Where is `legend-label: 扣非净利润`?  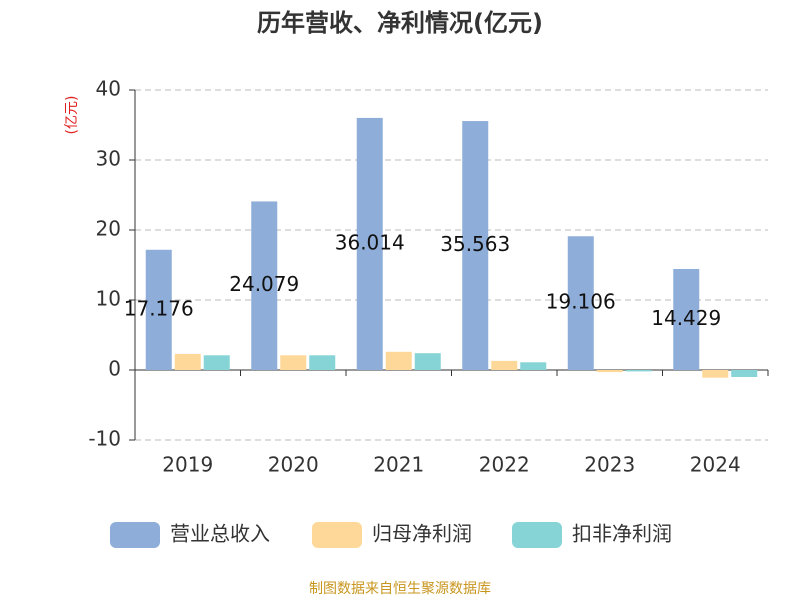
legend-label: 扣非净利润 is located at coordinates (622, 534).